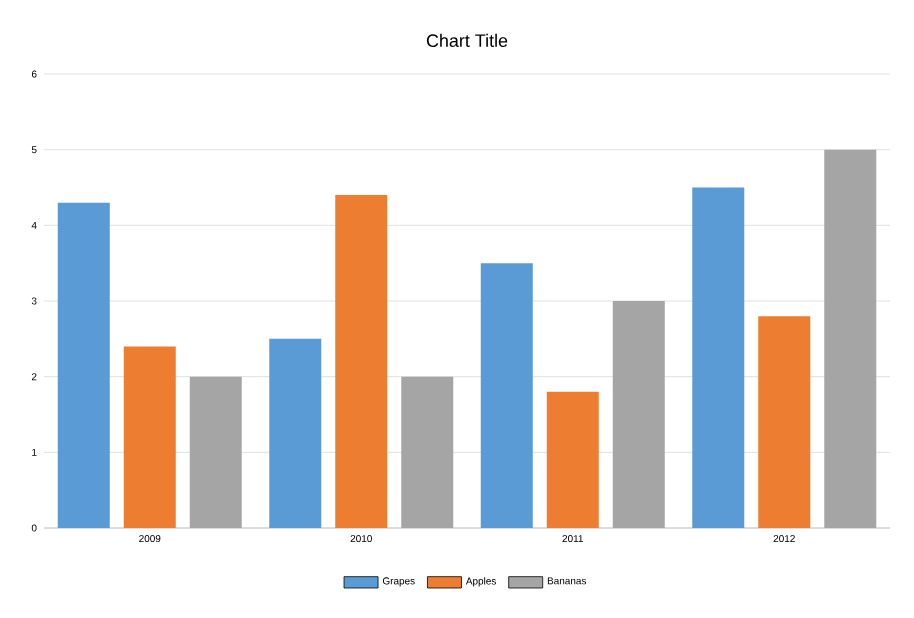 Image resolution: width=914 pixels, height=618 pixels. What do you see at coordinates (467, 40) in the screenshot?
I see `chart-title: Chart Title` at bounding box center [467, 40].